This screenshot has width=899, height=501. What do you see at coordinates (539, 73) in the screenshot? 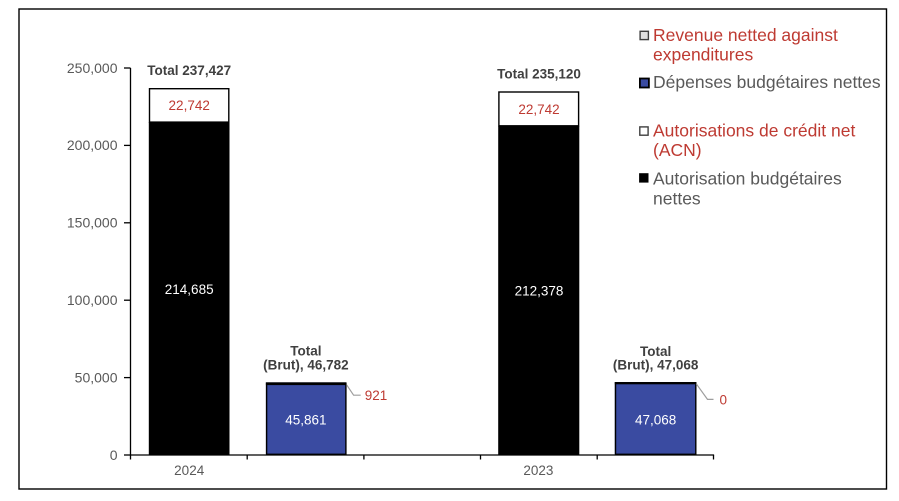
I see `svg-text: Total 235,120` at bounding box center [539, 73].